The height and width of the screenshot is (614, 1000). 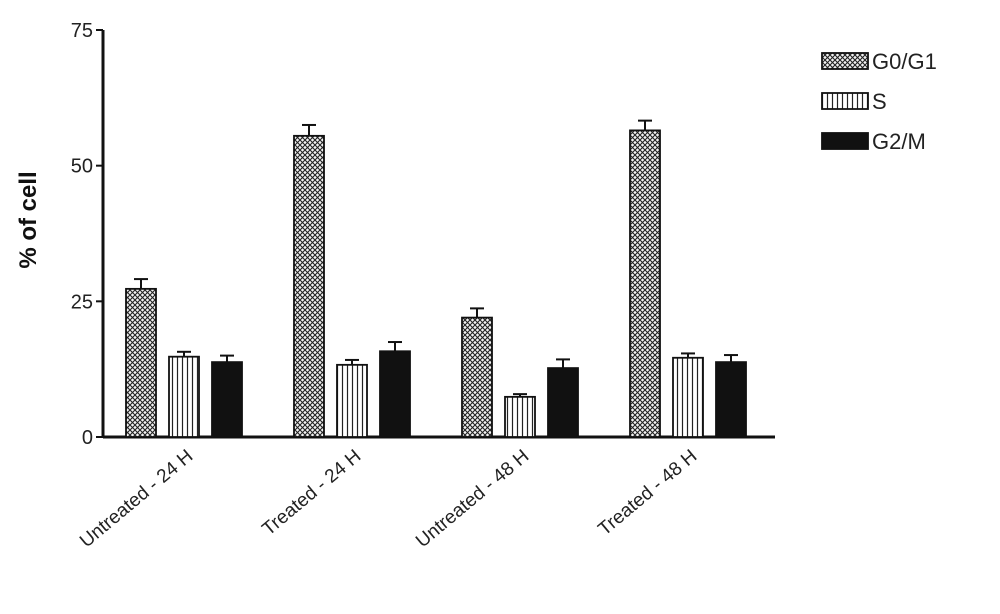 What do you see at coordinates (82, 302) in the screenshot?
I see `y-tick-label: 25` at bounding box center [82, 302].